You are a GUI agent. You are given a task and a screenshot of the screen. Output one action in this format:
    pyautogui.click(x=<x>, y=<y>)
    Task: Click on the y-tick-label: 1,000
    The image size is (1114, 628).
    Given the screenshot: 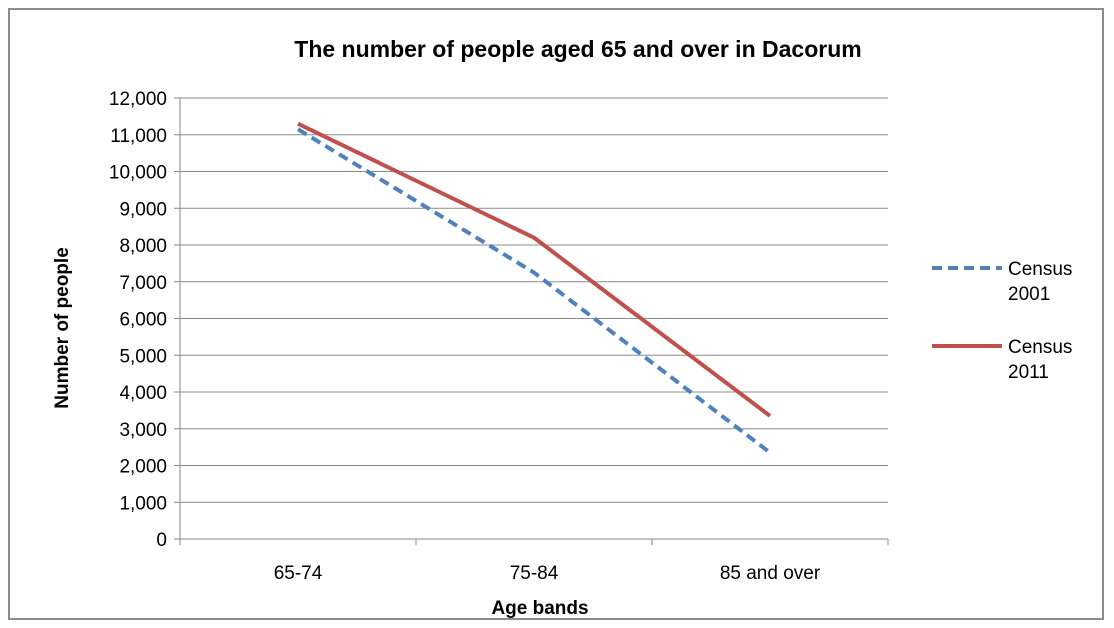 What is the action you would take?
    pyautogui.click(x=143, y=503)
    